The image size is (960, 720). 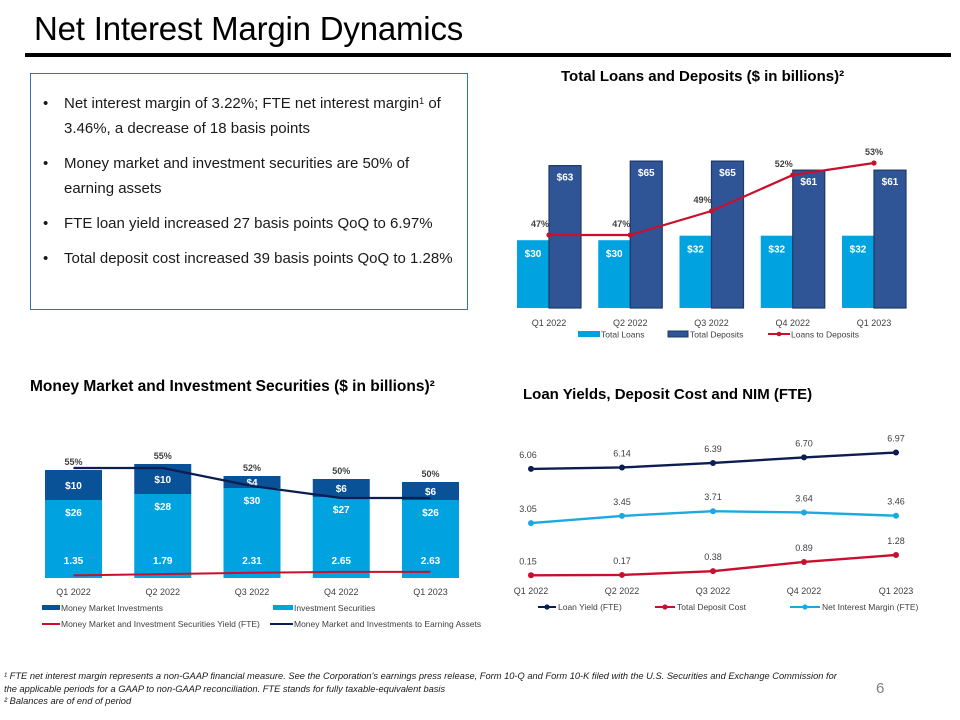 What do you see at coordinates (528, 455) in the screenshot?
I see `loan-yield-data-label: 6.06` at bounding box center [528, 455].